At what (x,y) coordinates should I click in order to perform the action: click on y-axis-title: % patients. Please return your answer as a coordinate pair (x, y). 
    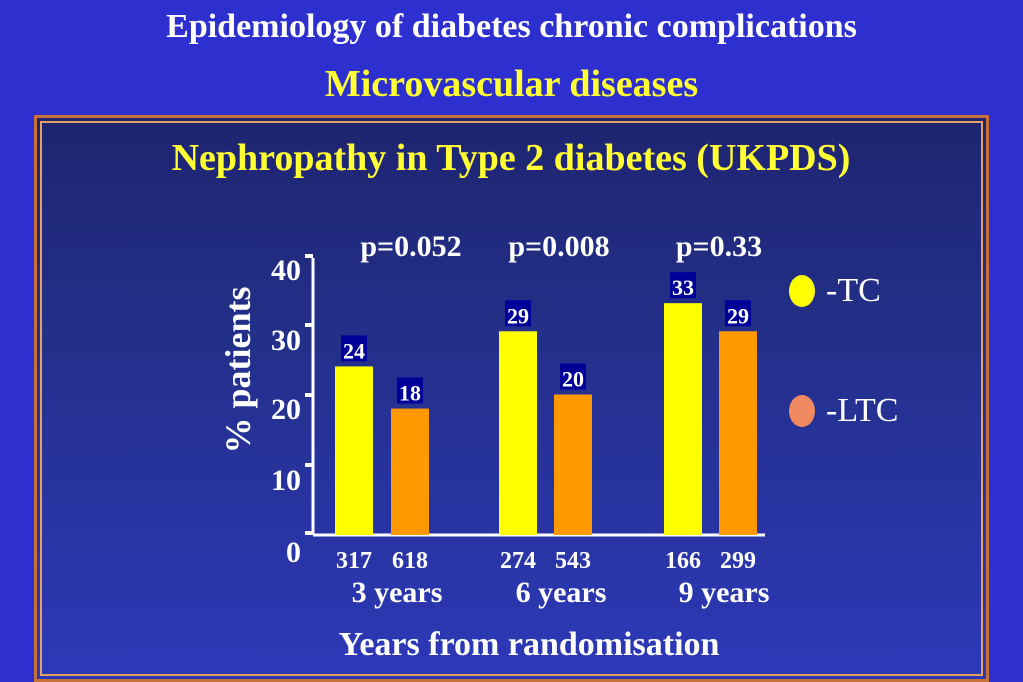
    Looking at the image, I should click on (238, 369).